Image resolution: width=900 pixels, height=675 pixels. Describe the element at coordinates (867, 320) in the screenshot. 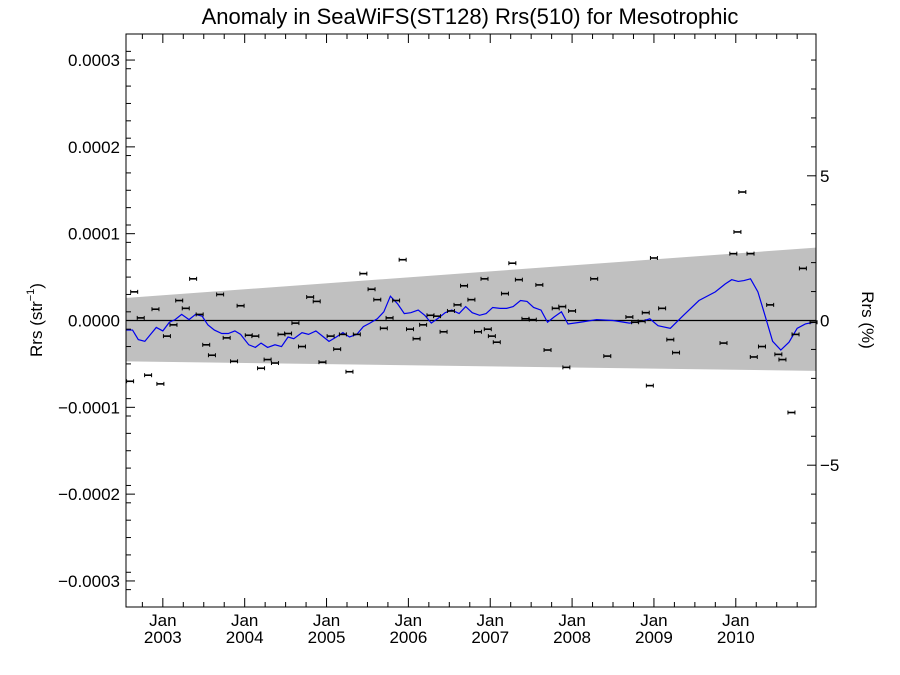

I see `y2-axis-label: Rrs (%)` at that location.